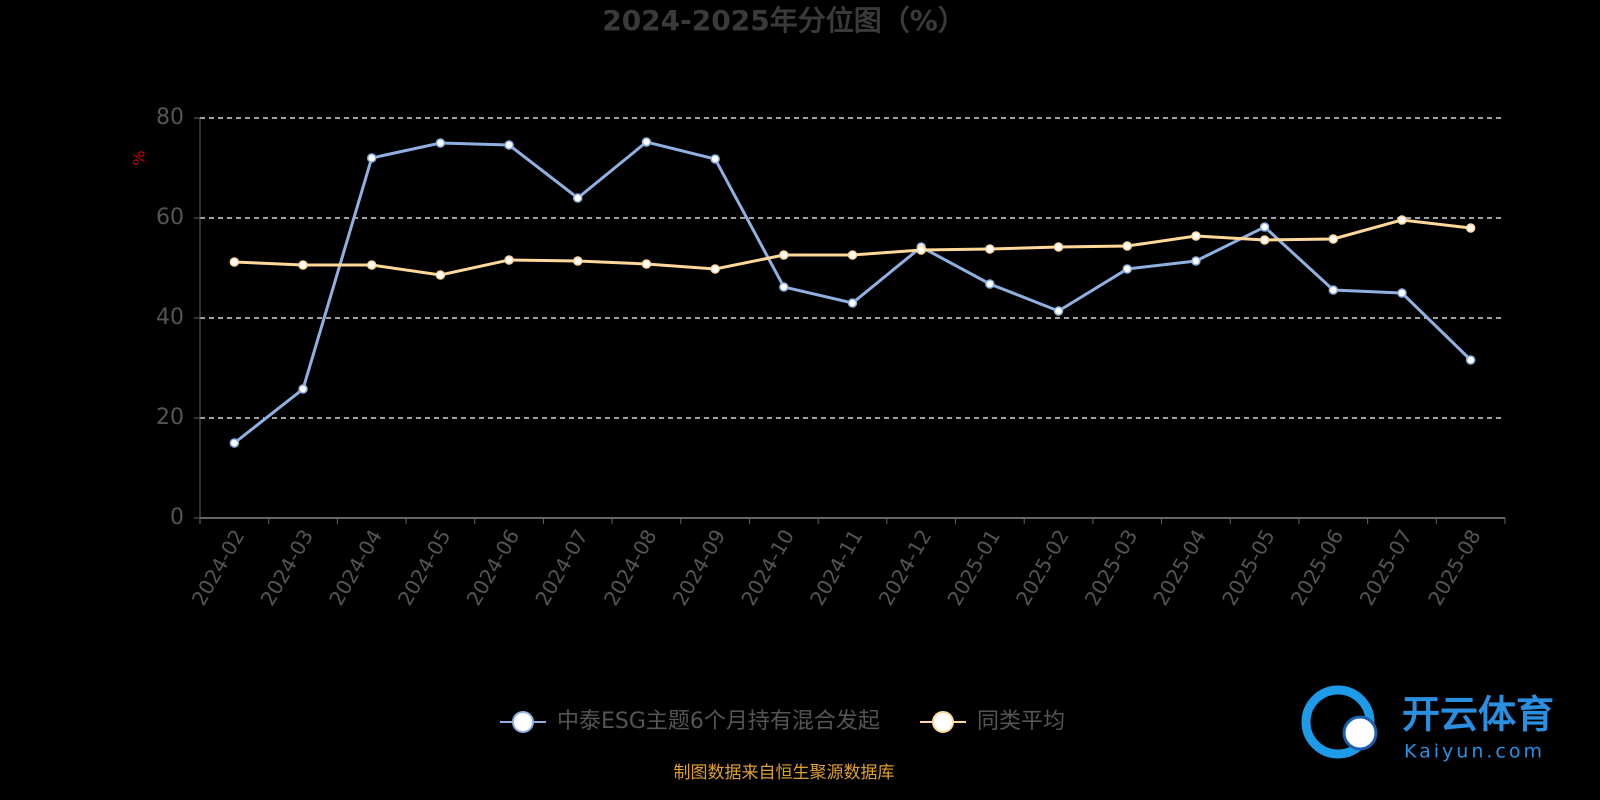  What do you see at coordinates (170, 417) in the screenshot?
I see `y-tick-label: 20` at bounding box center [170, 417].